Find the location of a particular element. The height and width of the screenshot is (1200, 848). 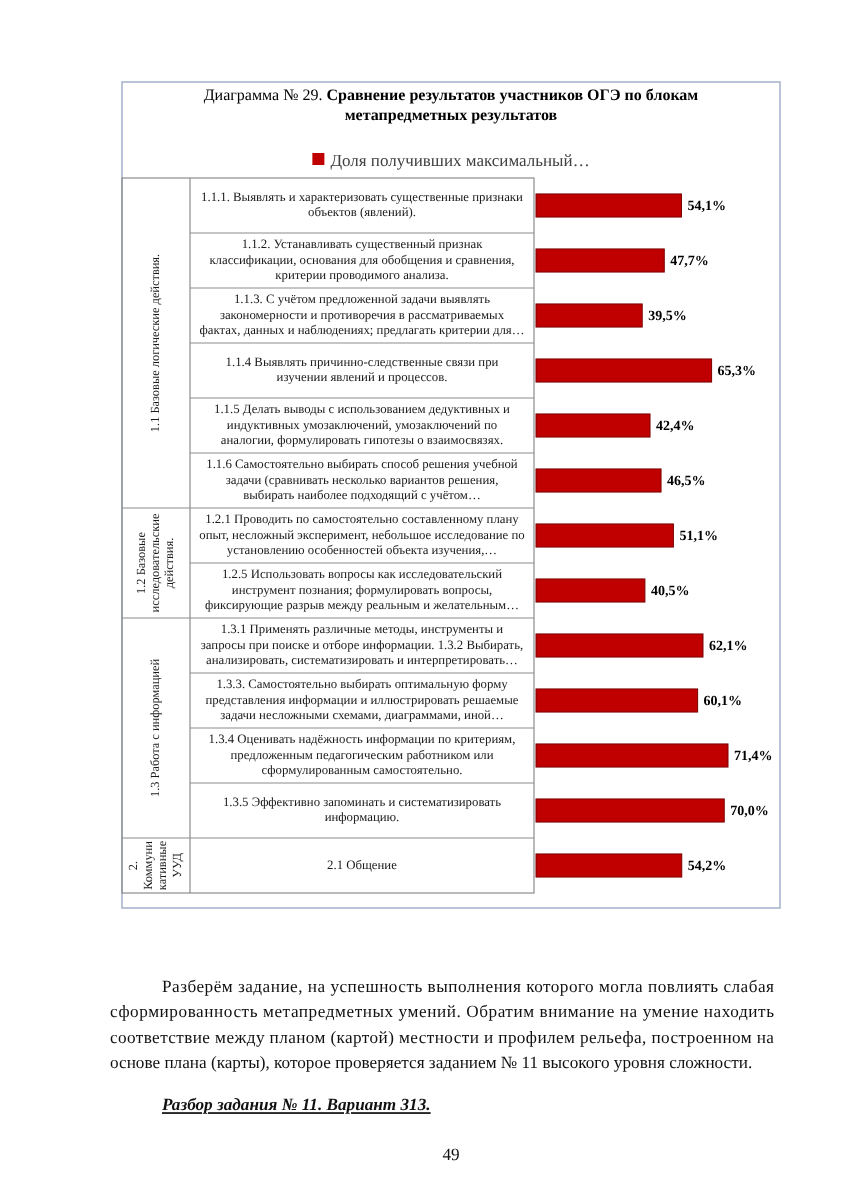

text: 49 is located at coordinates (451, 1154).